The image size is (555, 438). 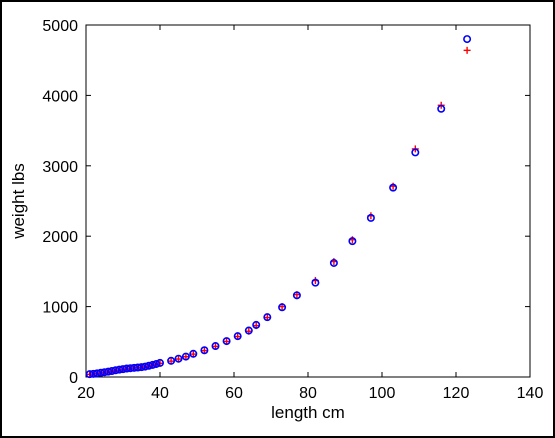 I want to click on y-tick-label: 3000, so click(x=60, y=167).